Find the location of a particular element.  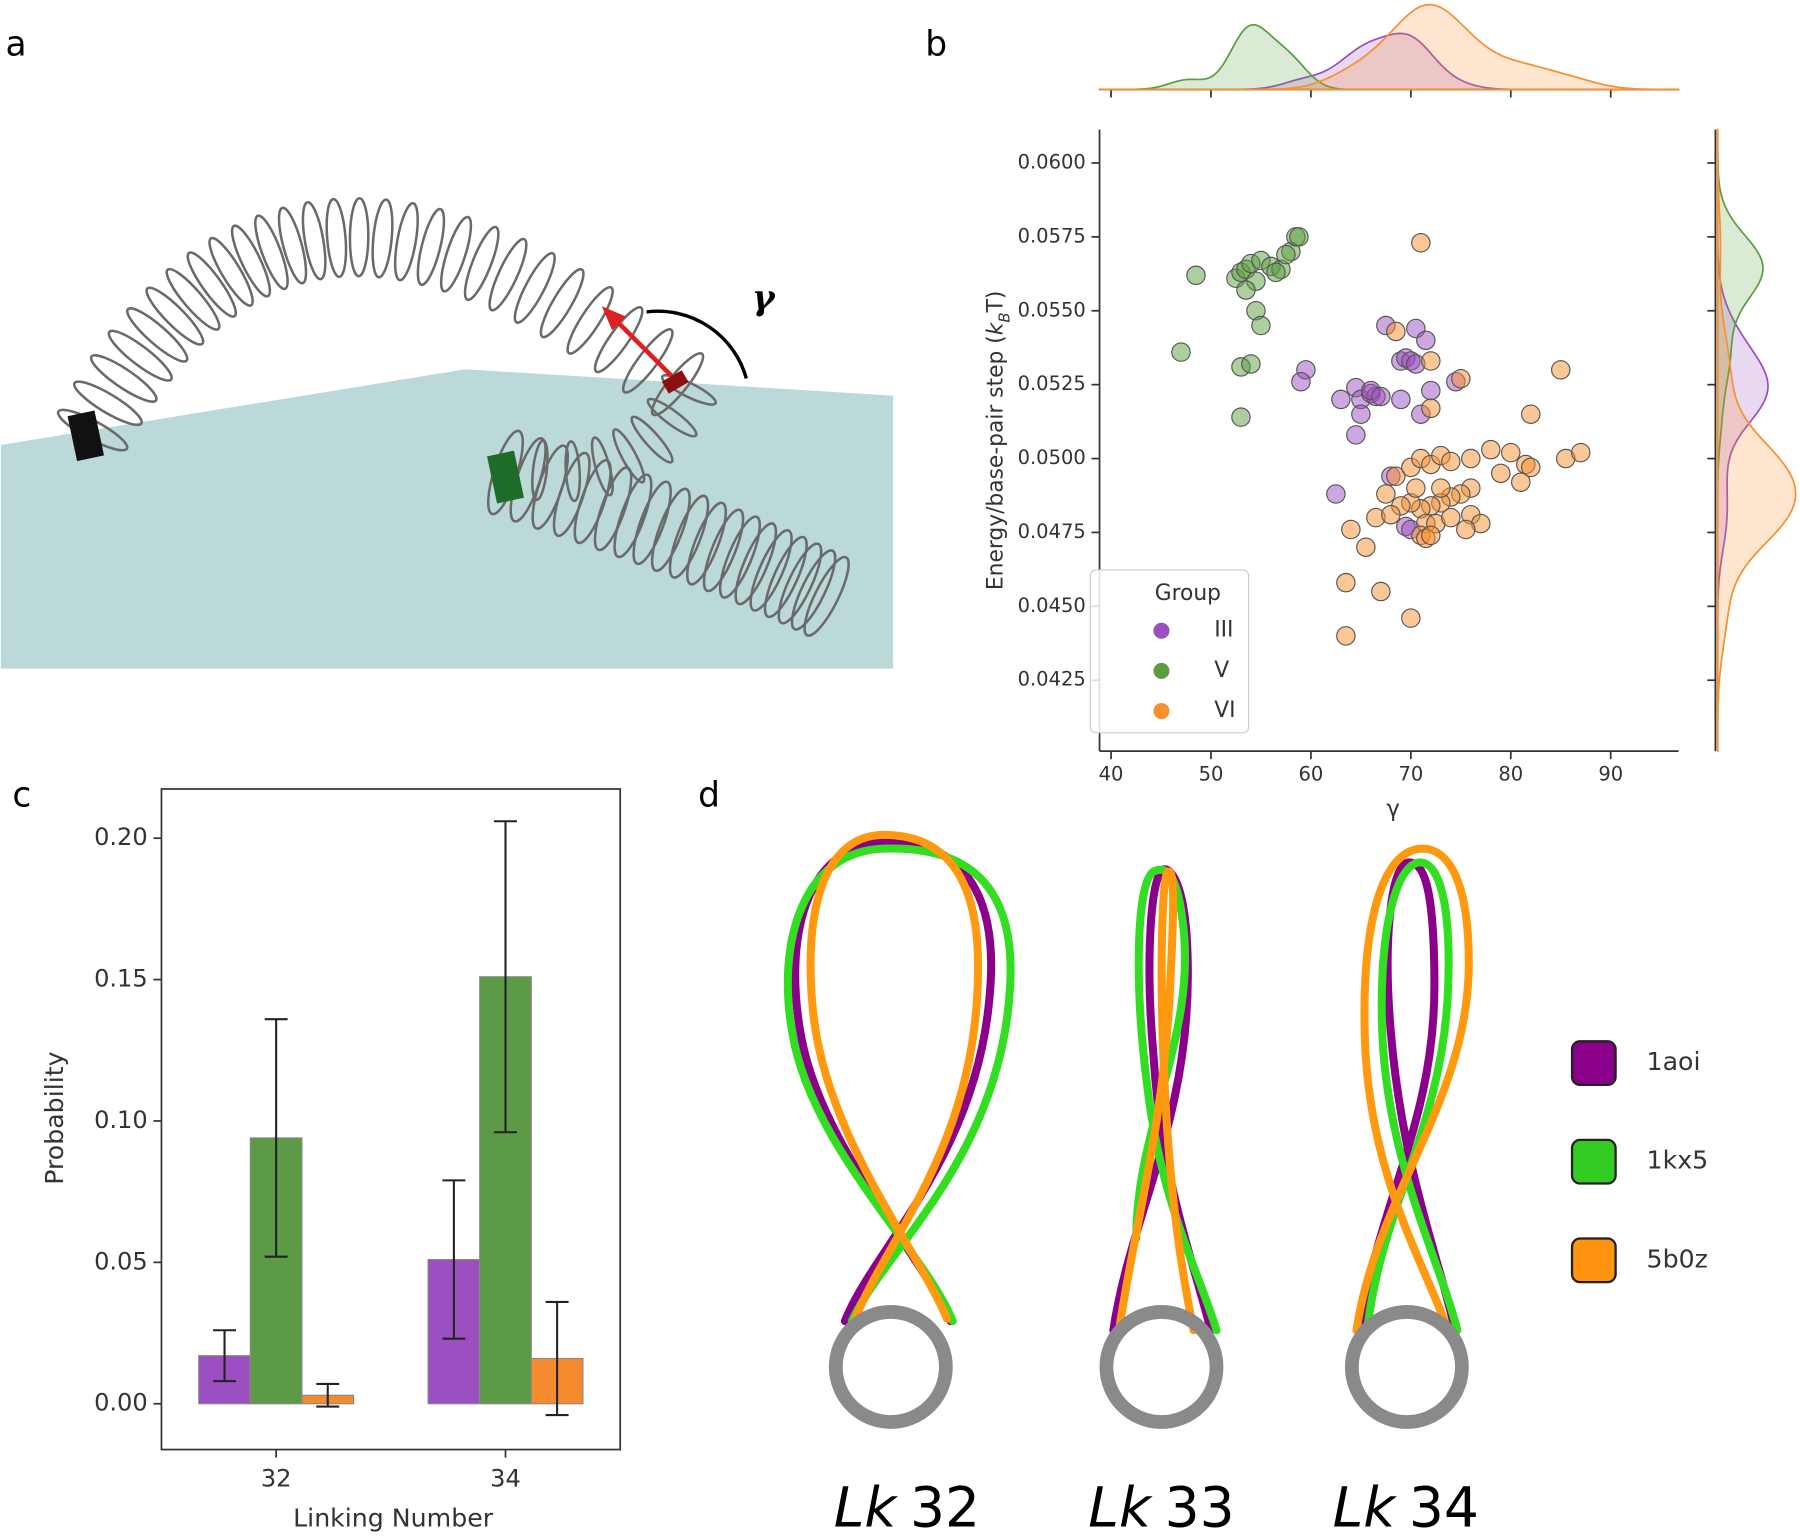

loop-lk33 is located at coordinates (1165, 1100).